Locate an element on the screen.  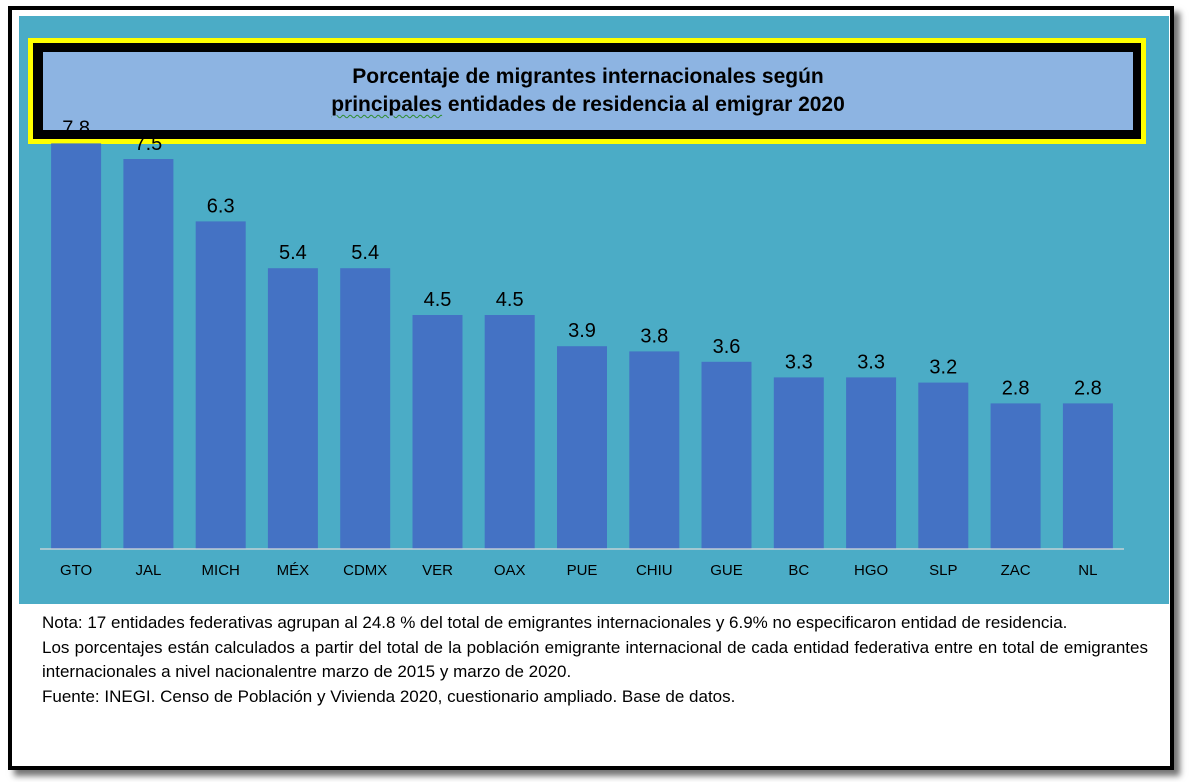
bar-zac is located at coordinates (1015, 476).